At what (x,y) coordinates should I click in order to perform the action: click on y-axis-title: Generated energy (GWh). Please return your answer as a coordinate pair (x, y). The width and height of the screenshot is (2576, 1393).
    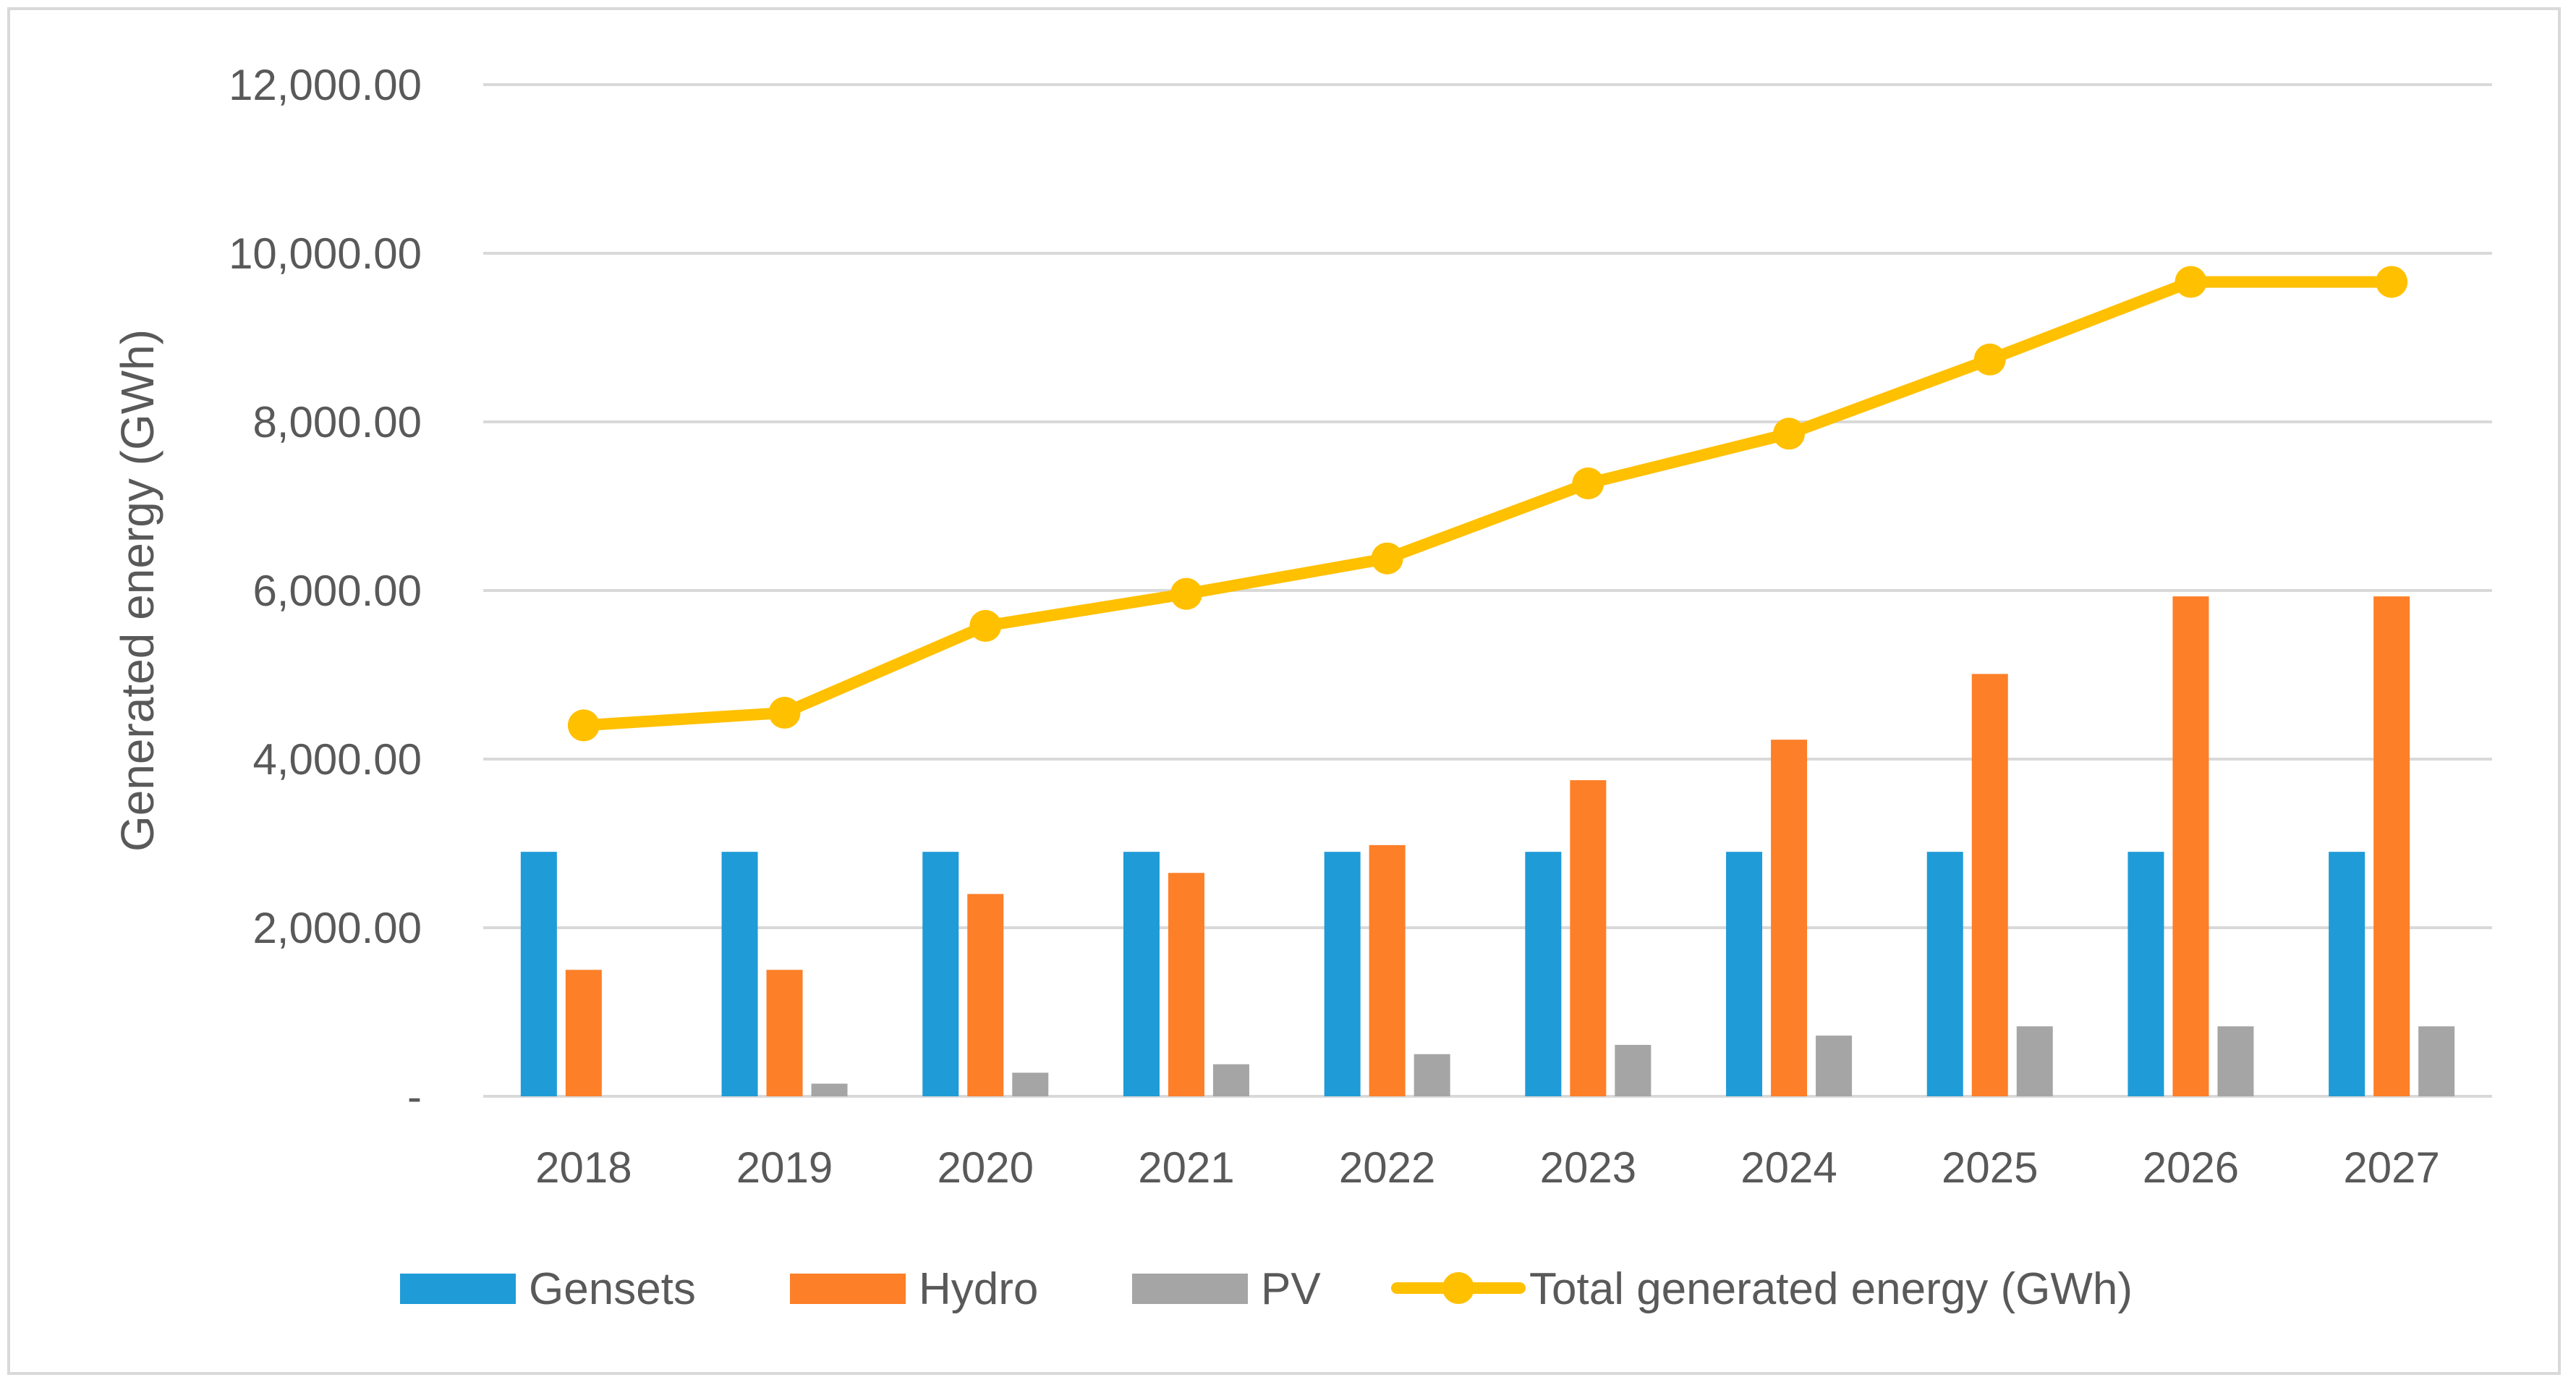
    Looking at the image, I should click on (137, 590).